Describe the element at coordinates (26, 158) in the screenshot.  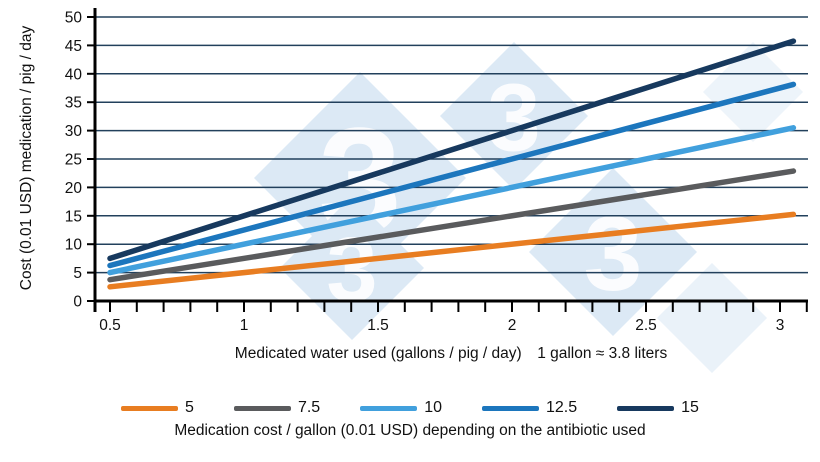
I see `y-axis-title: Cost (0.01 USD) medication / pig / day` at that location.